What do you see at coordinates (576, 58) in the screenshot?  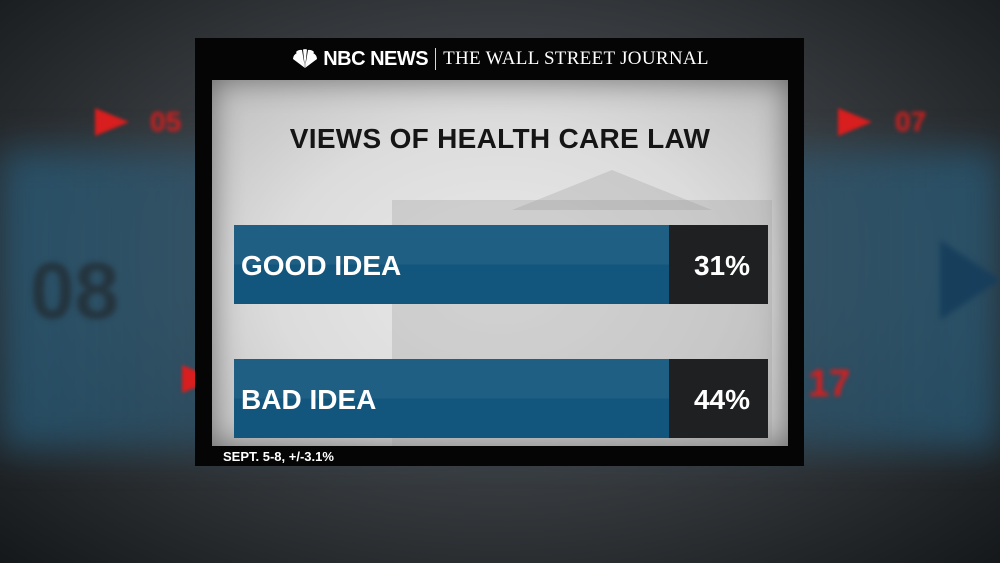 I see `partner-name: THE WALL STREET JOURNAL` at bounding box center [576, 58].